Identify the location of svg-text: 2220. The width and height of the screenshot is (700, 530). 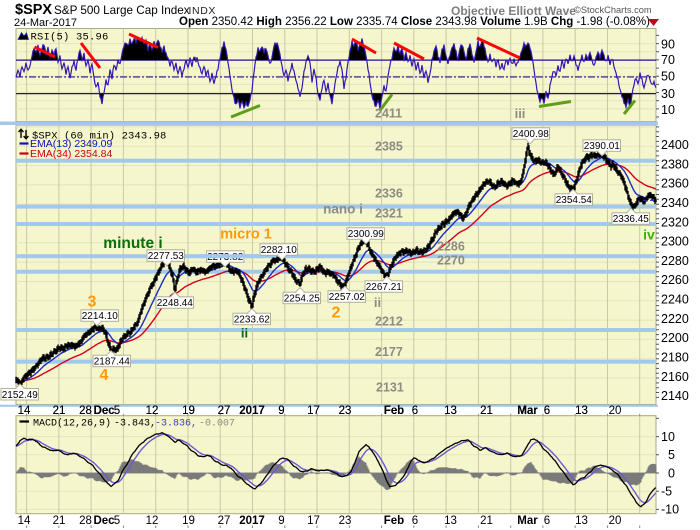
(675, 319).